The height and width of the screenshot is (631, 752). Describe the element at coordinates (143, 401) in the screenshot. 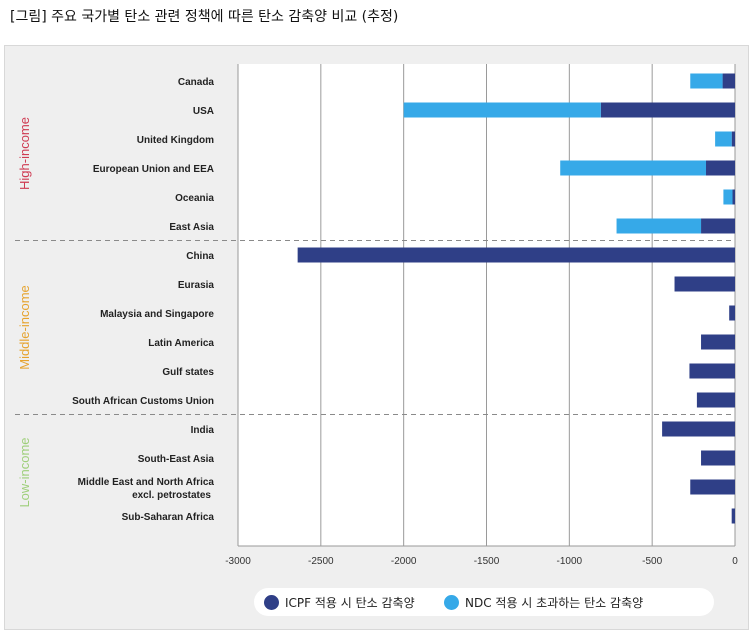

I see `category-label-11: South African Customs Union` at that location.